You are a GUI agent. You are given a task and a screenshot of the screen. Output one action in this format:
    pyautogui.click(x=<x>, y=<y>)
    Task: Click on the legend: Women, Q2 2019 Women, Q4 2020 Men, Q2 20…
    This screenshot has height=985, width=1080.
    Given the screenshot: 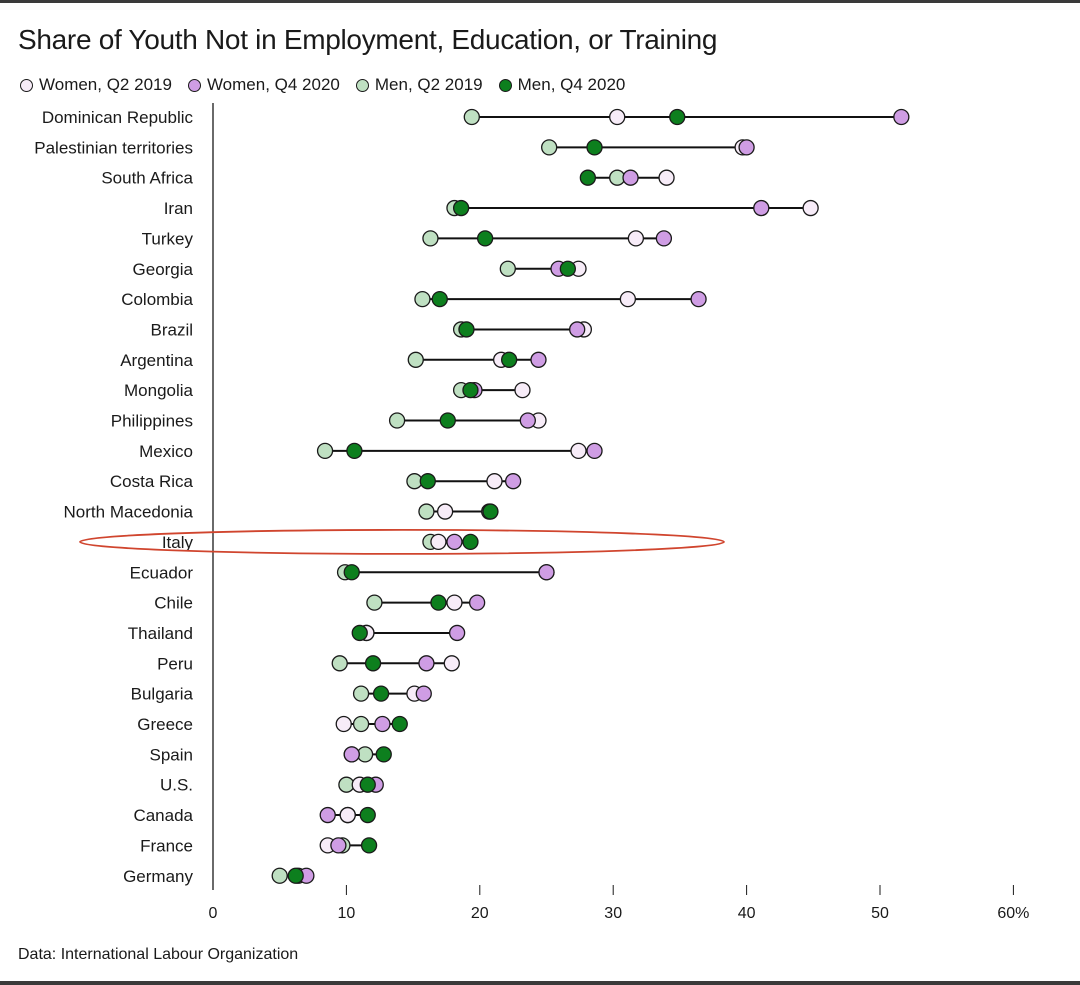 What is the action you would take?
    pyautogui.click(x=330, y=85)
    